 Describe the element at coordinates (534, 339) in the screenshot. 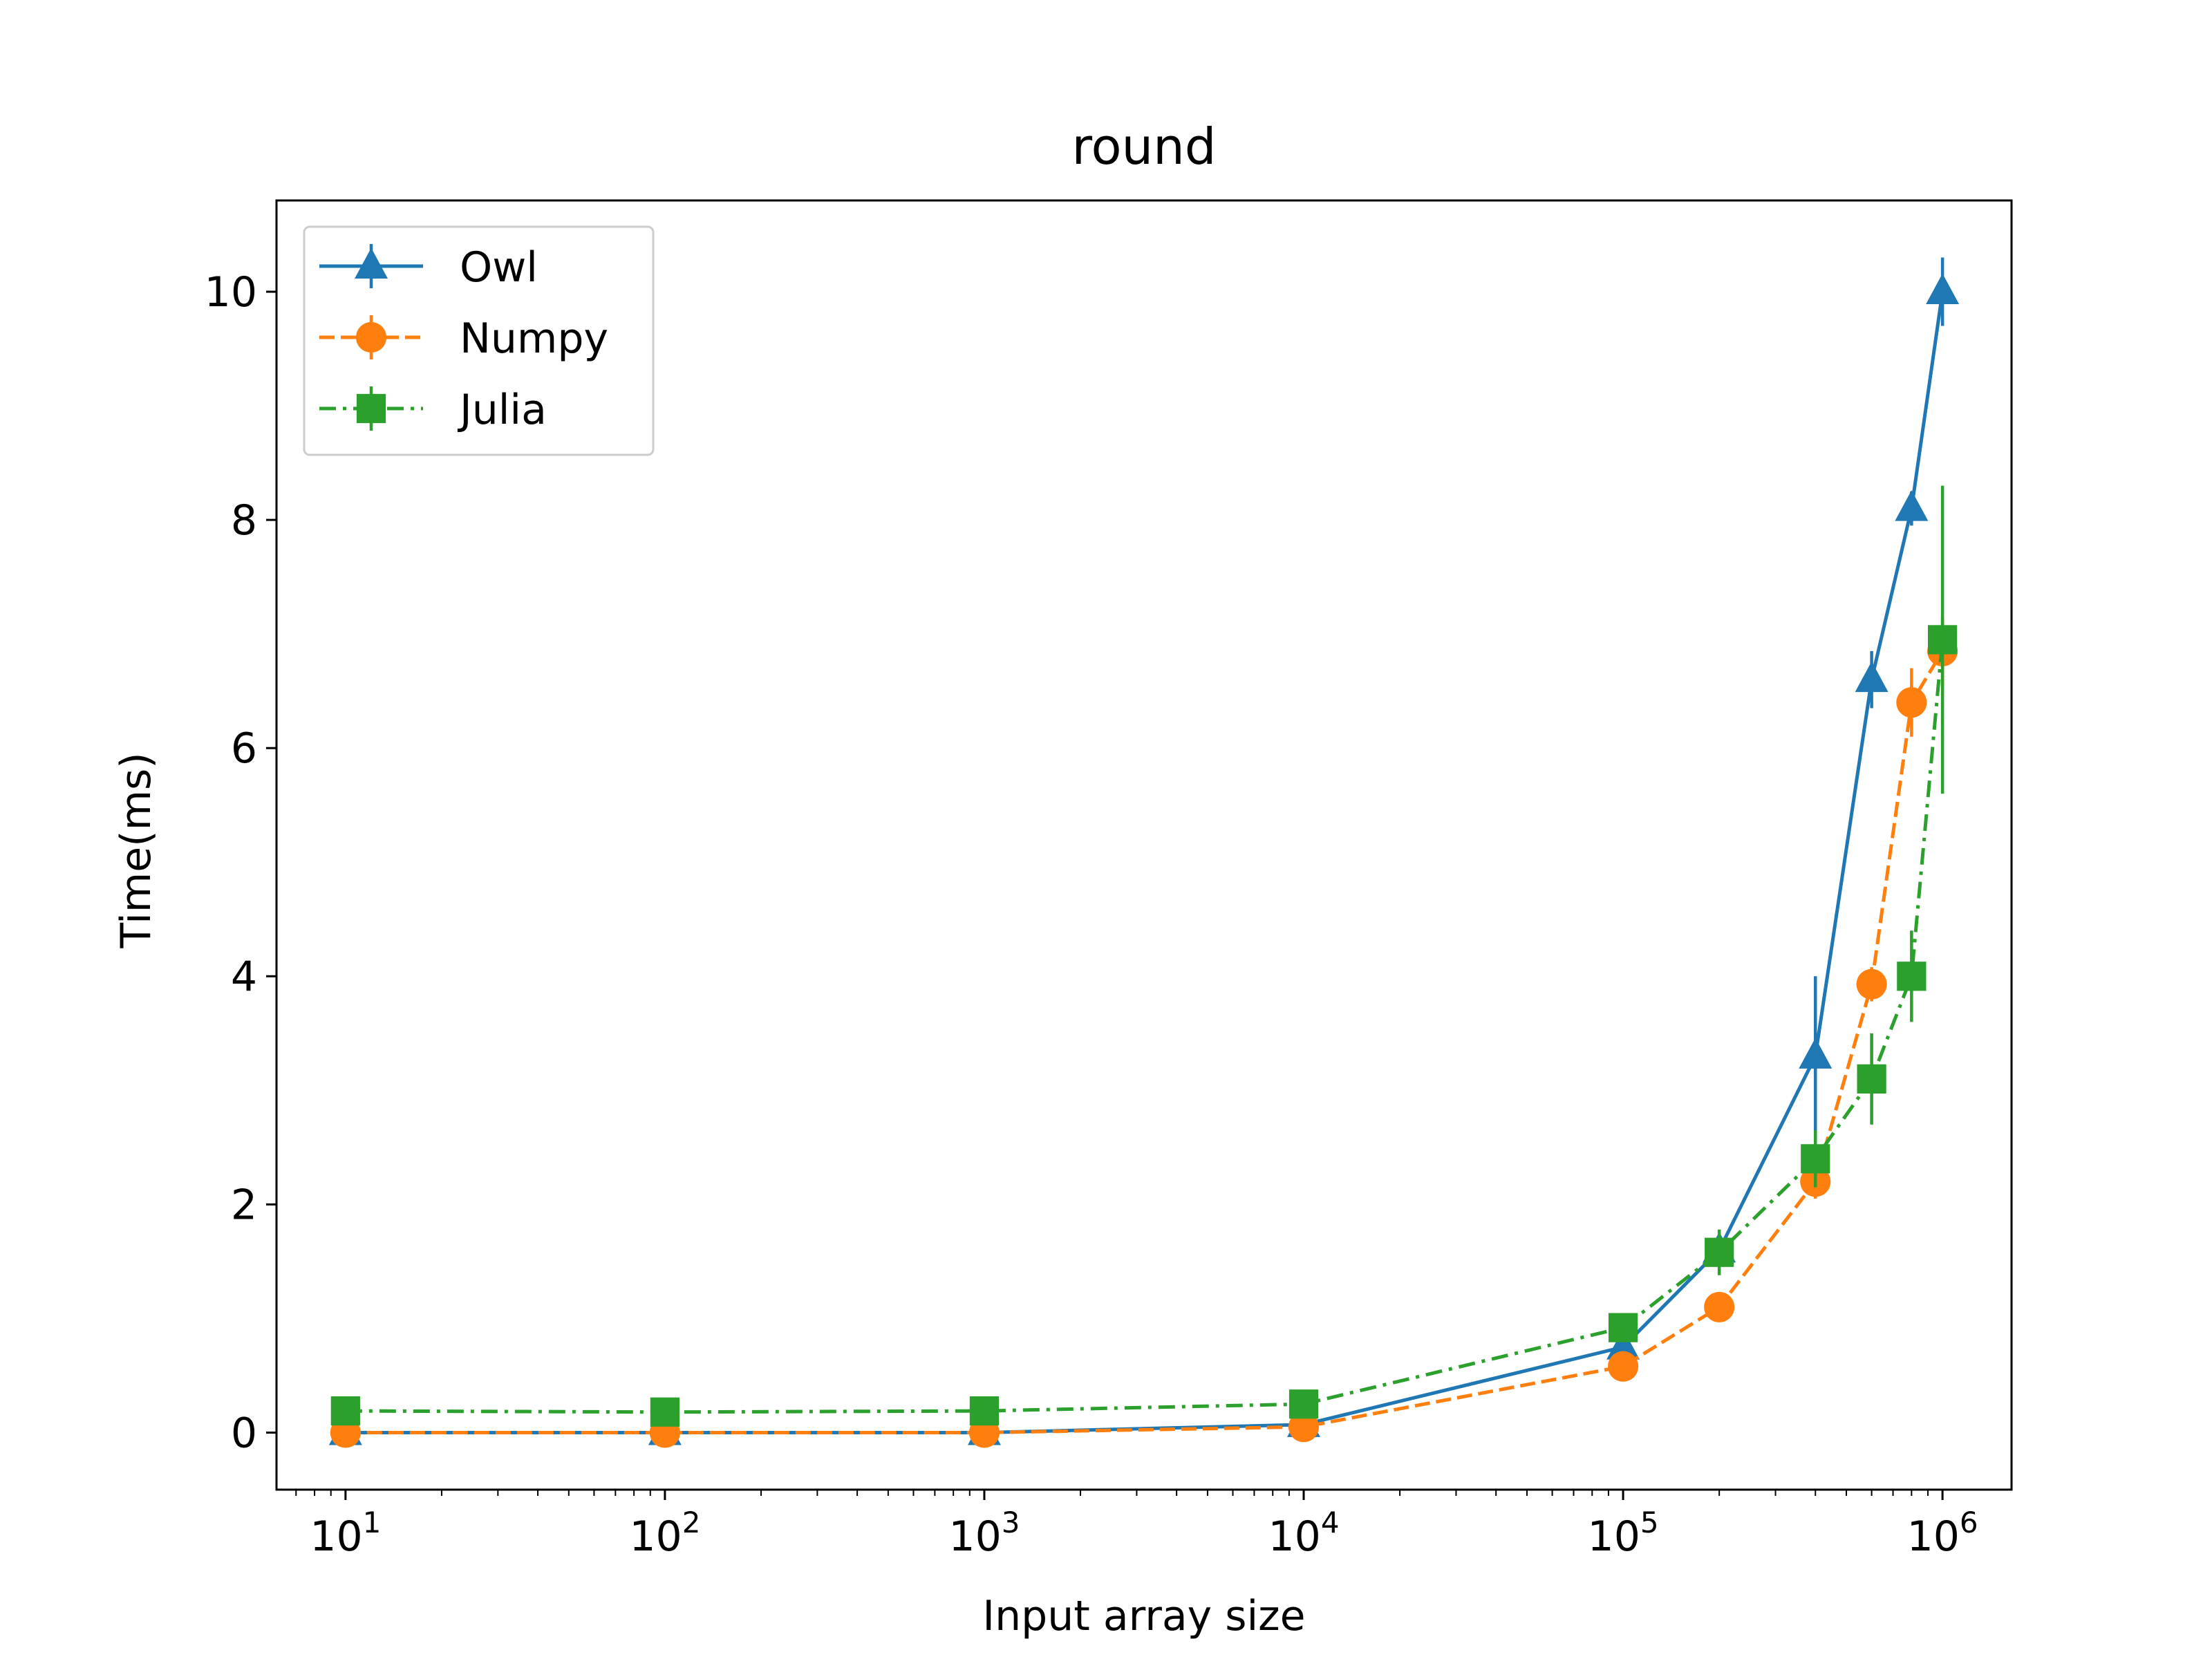

I see `legend-label-numpy: Numpy` at that location.